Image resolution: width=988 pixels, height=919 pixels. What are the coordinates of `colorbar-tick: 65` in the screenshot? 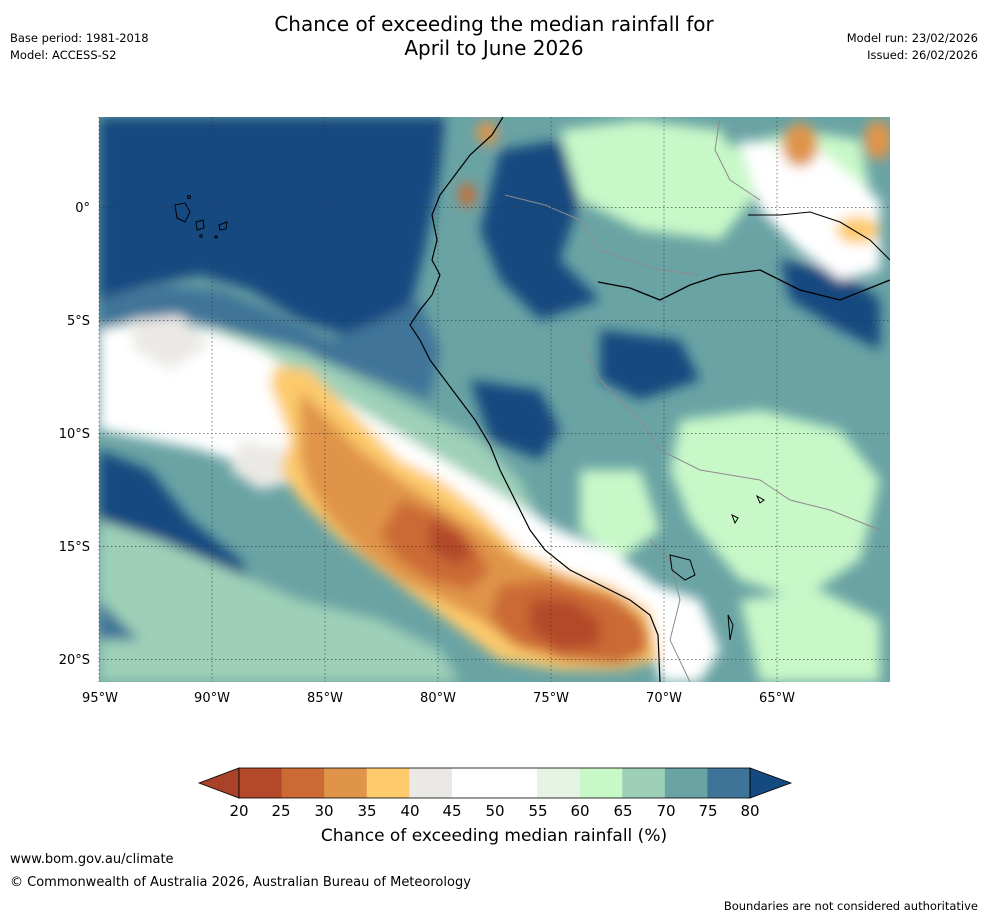 It's located at (622, 811).